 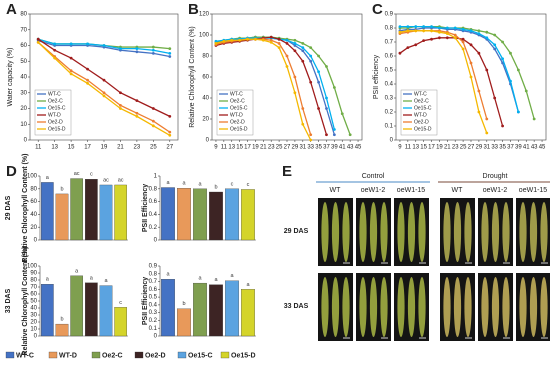 What do you see at coordinates (334, 148) in the screenshot?
I see `x-tick-label: 39` at bounding box center [334, 148].